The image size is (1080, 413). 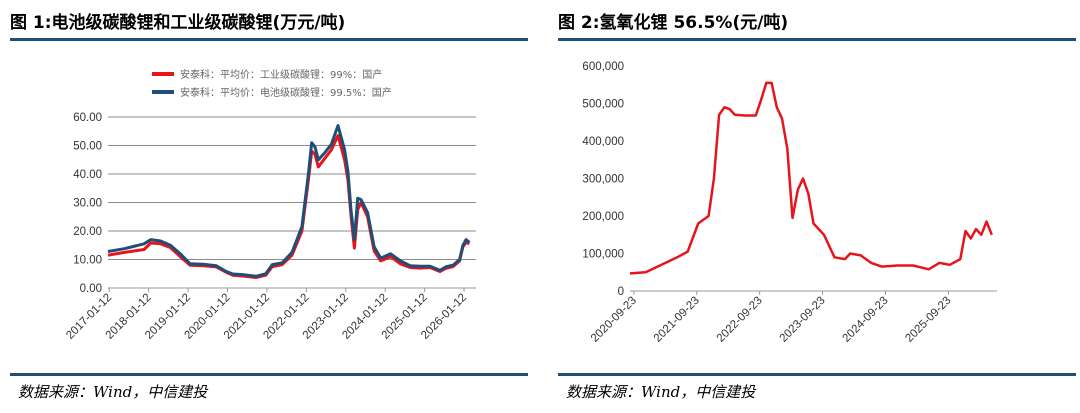 What do you see at coordinates (87, 175) in the screenshot?
I see `y-tick-label: 40.00` at bounding box center [87, 175].